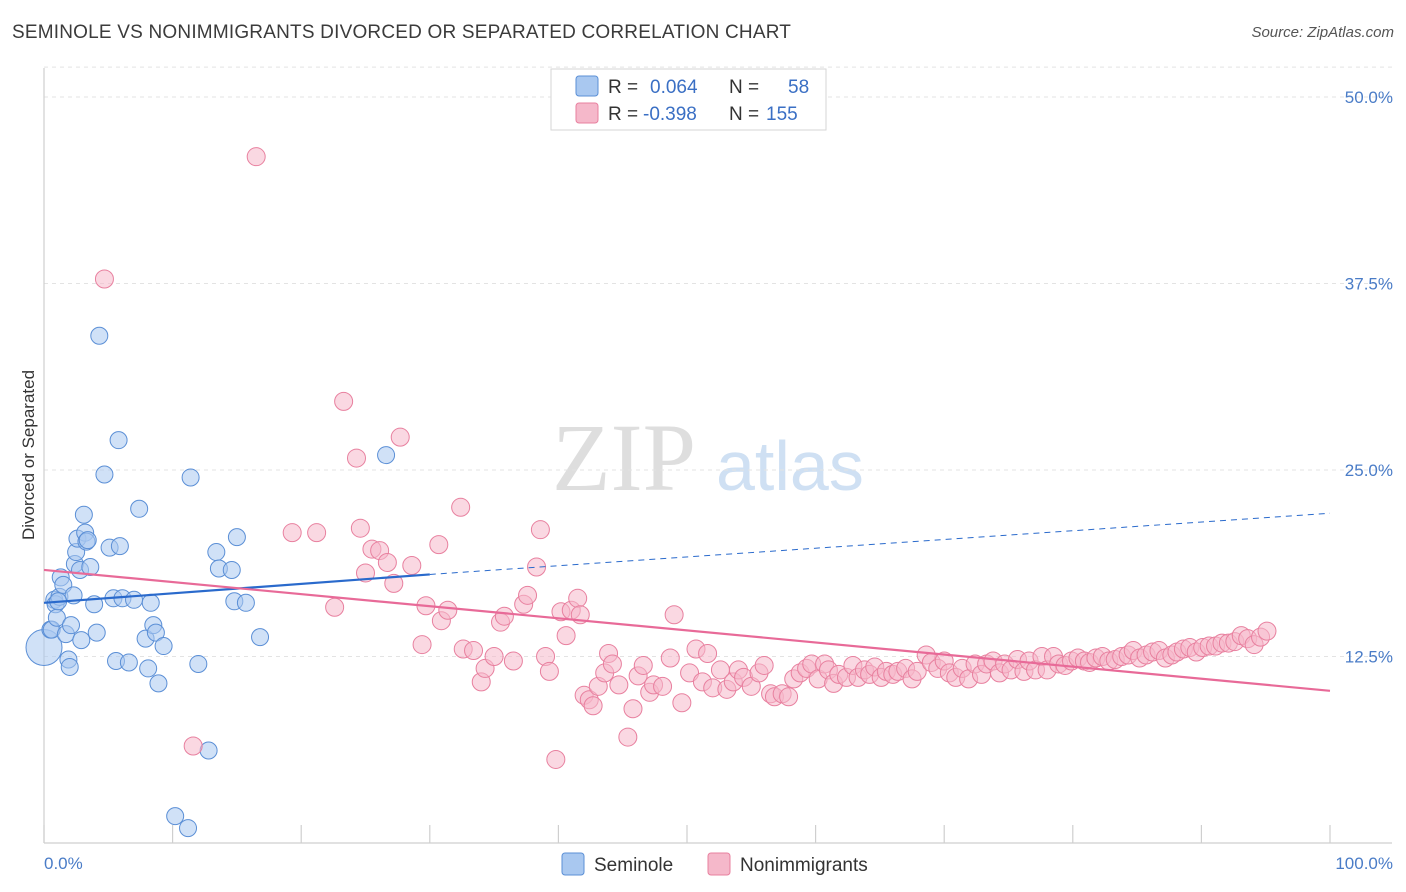 The height and width of the screenshot is (892, 1406). What do you see at coordinates (790, 466) in the screenshot?
I see `watermark-atlas: atlas` at bounding box center [790, 466].